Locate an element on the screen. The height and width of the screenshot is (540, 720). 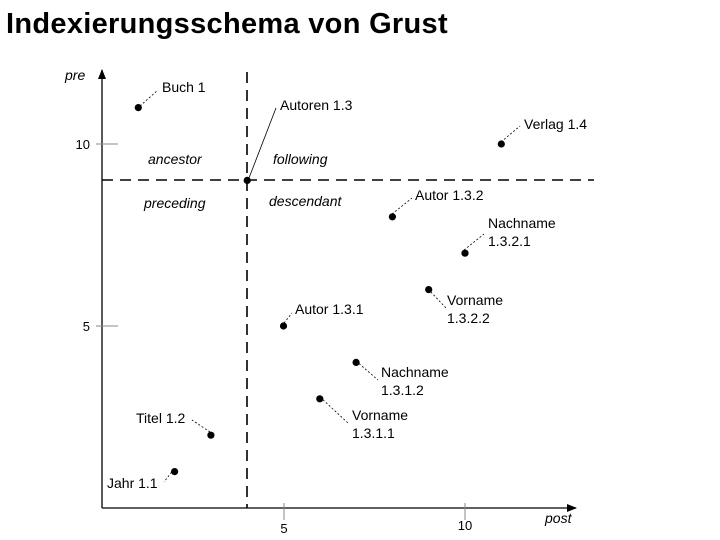
point-label-nachname-1321: Nachname is located at coordinates (522, 223).